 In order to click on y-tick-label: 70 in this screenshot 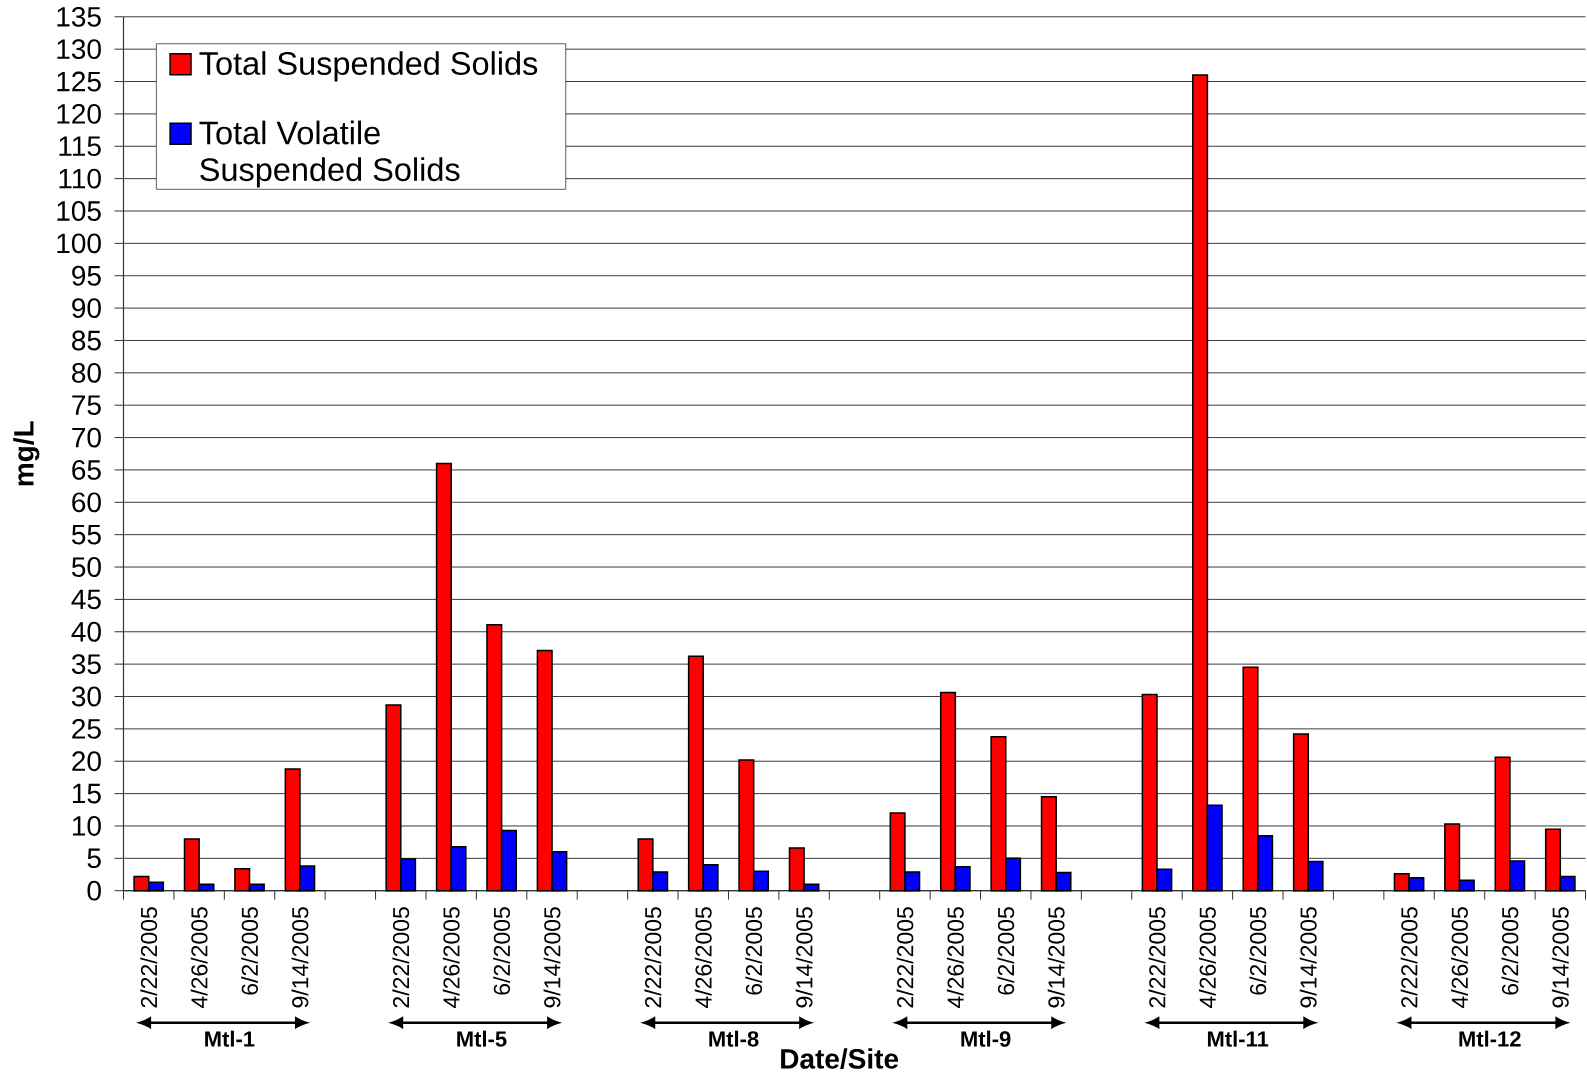, I will do `click(86, 437)`.